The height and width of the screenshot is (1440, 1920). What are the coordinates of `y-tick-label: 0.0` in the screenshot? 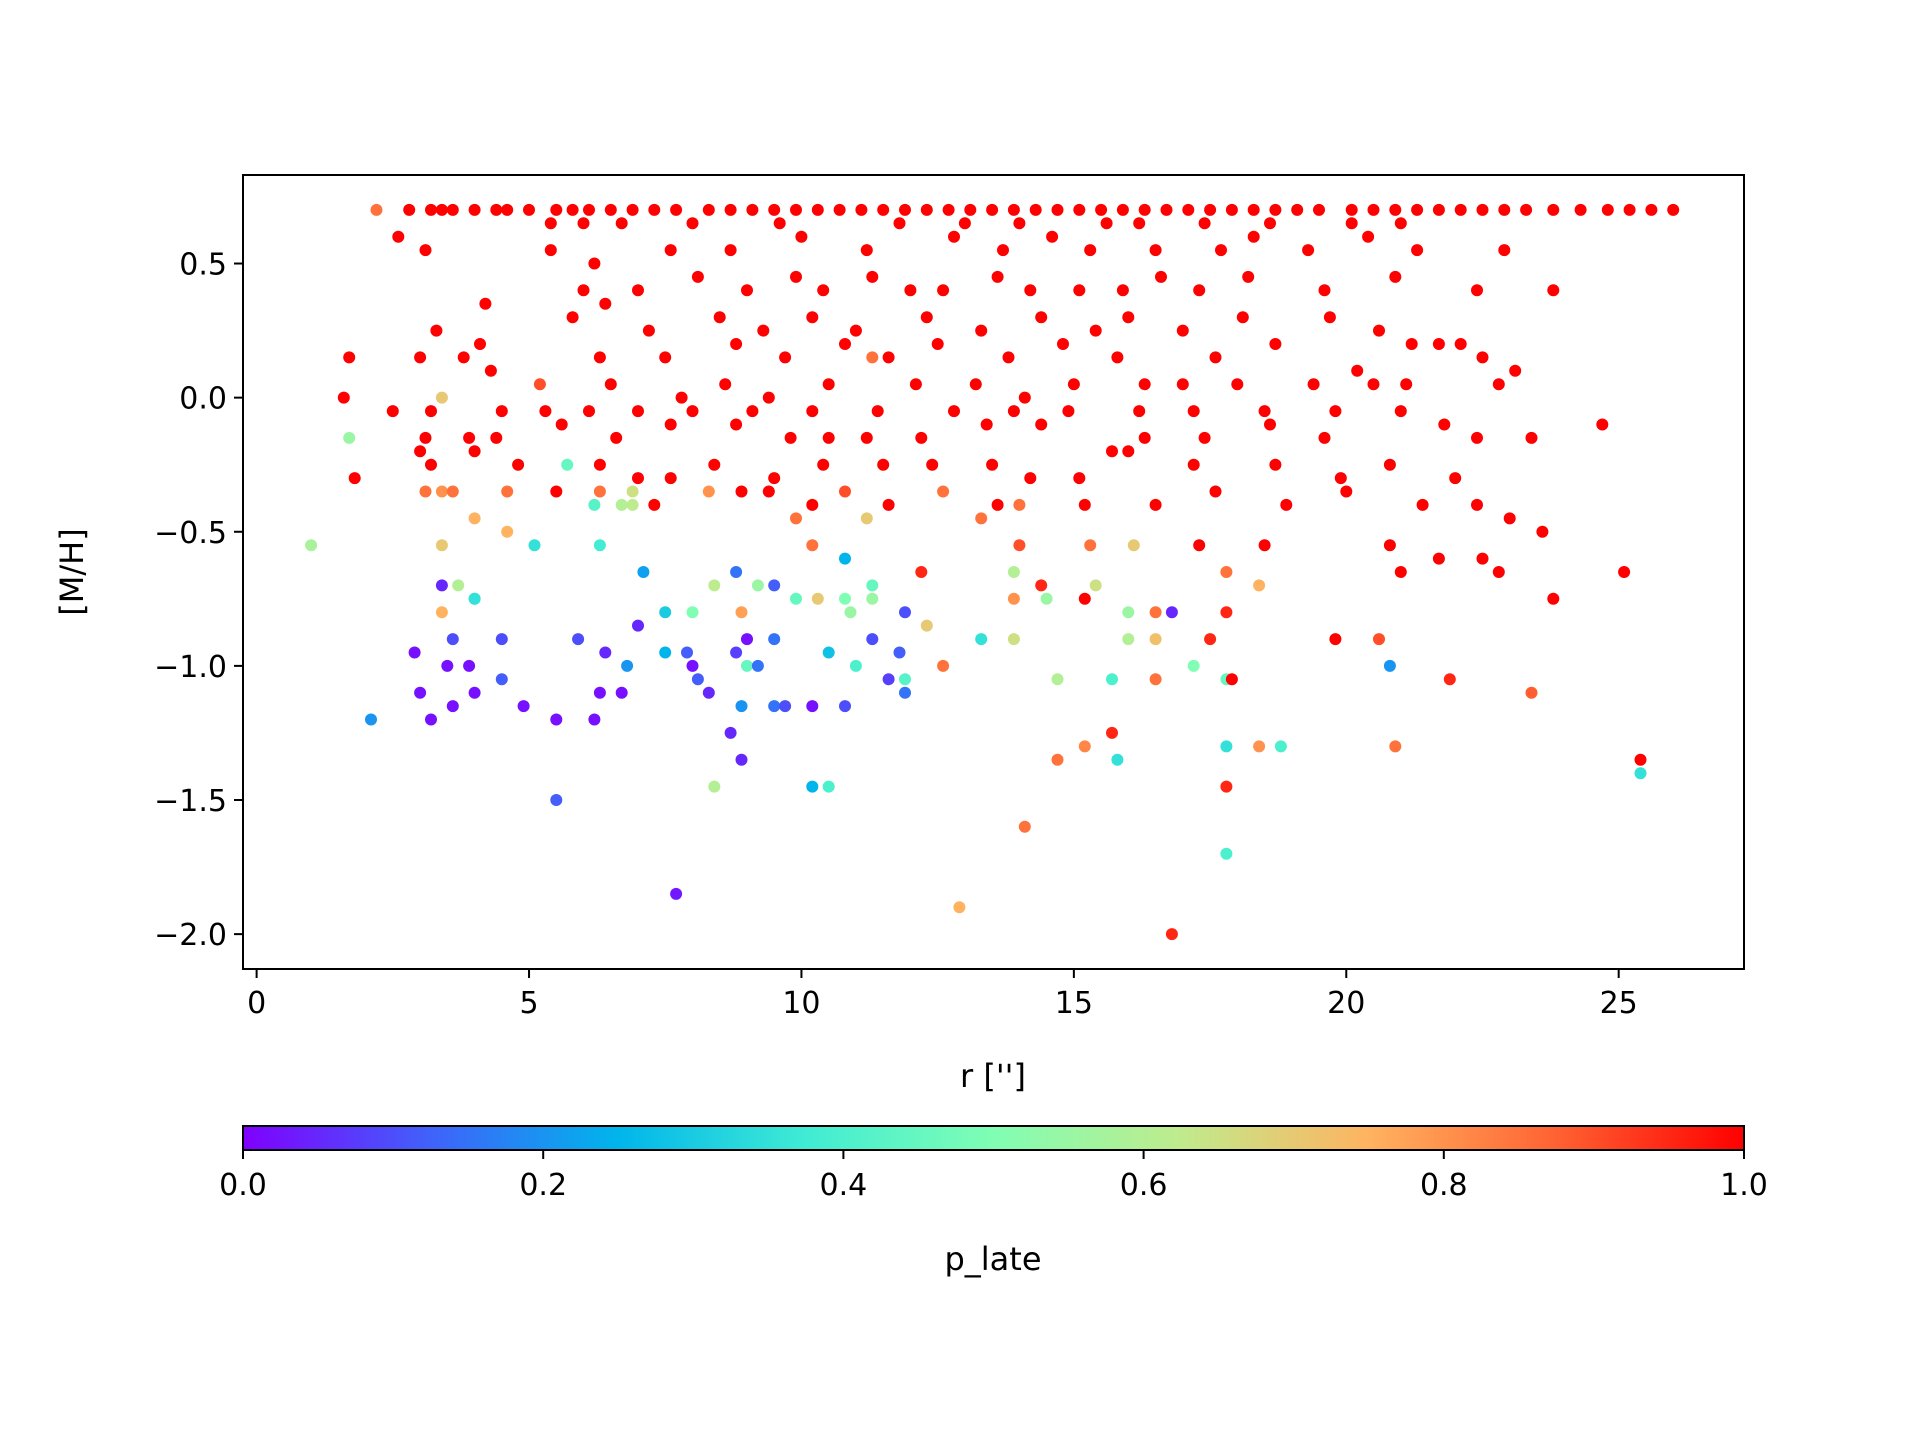 It's located at (203, 399).